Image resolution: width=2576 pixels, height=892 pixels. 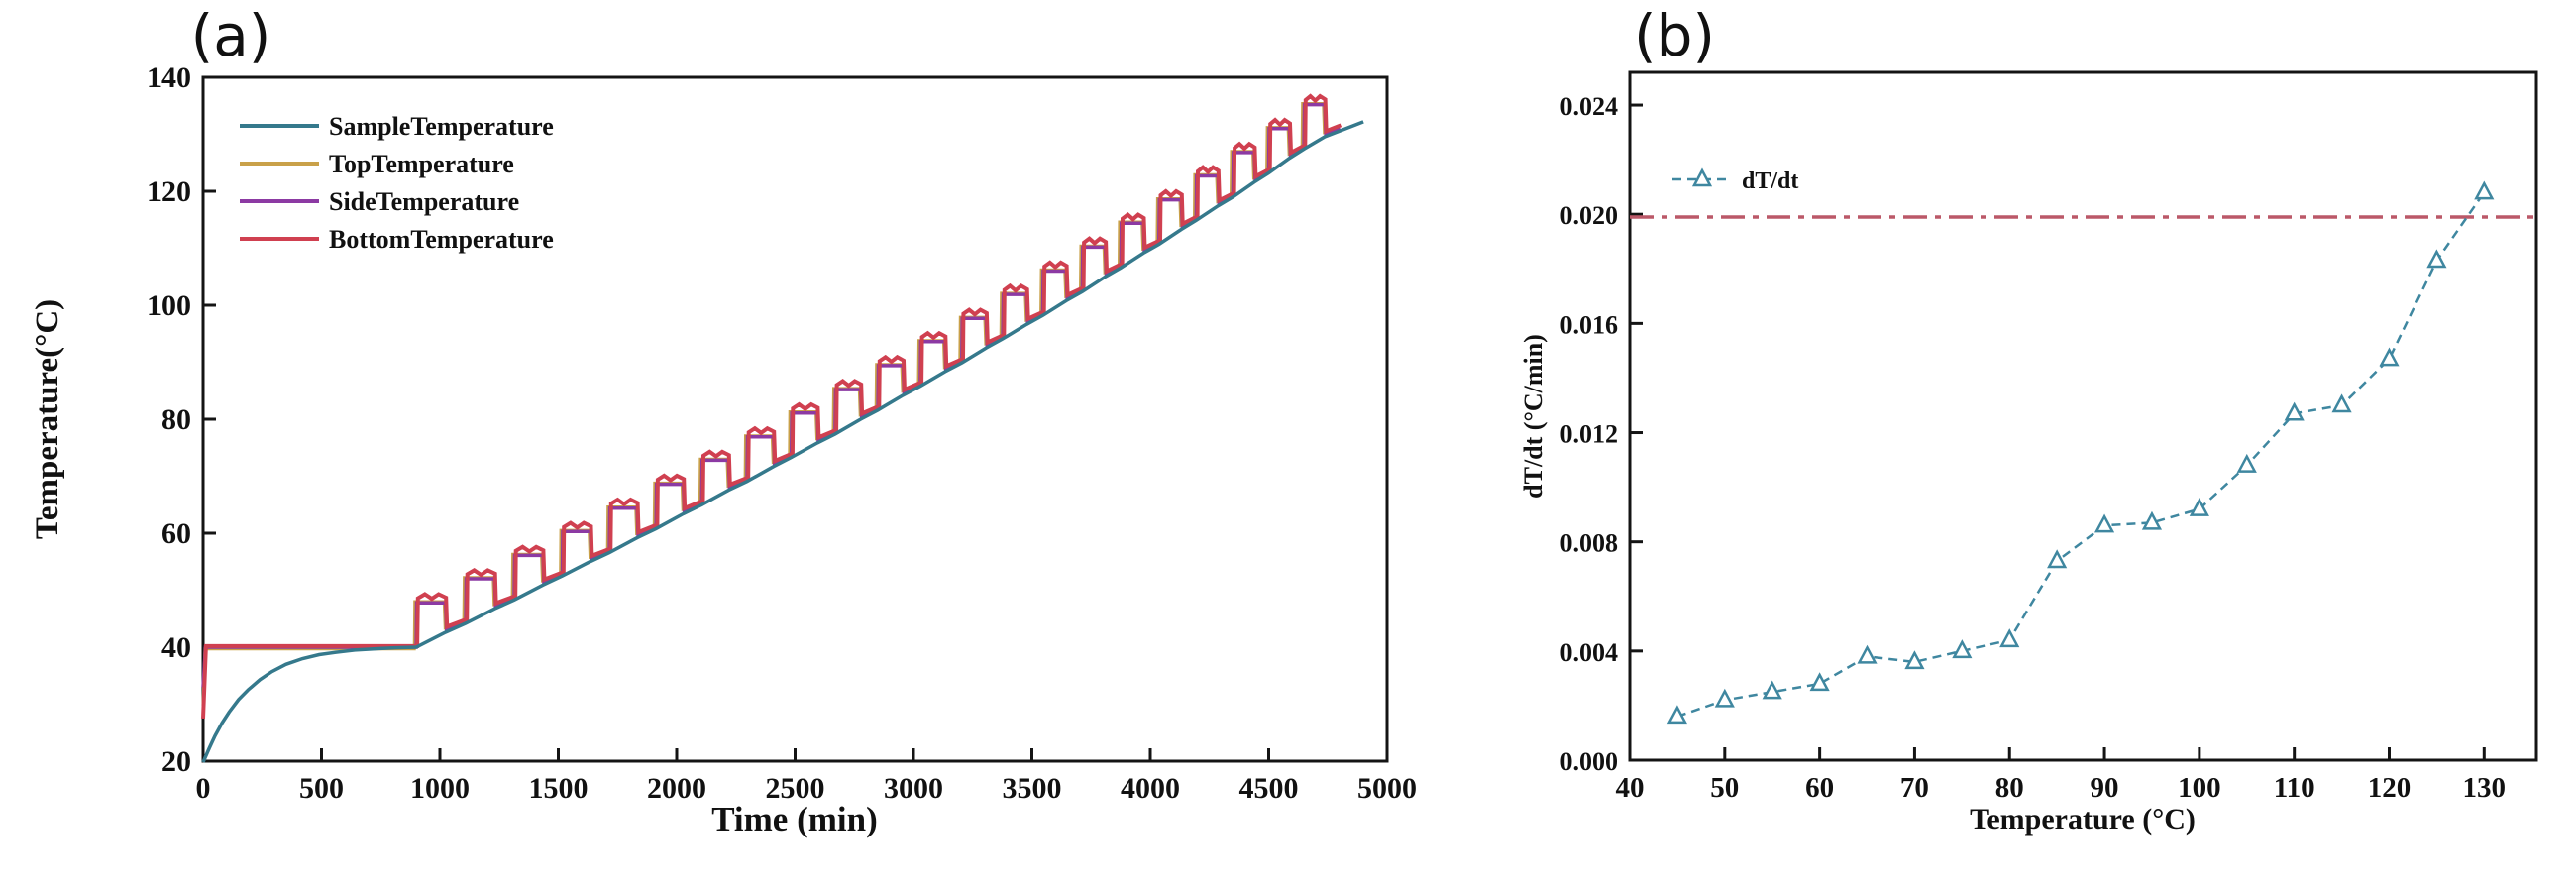 I want to click on y-tick-label: 80, so click(x=176, y=420).